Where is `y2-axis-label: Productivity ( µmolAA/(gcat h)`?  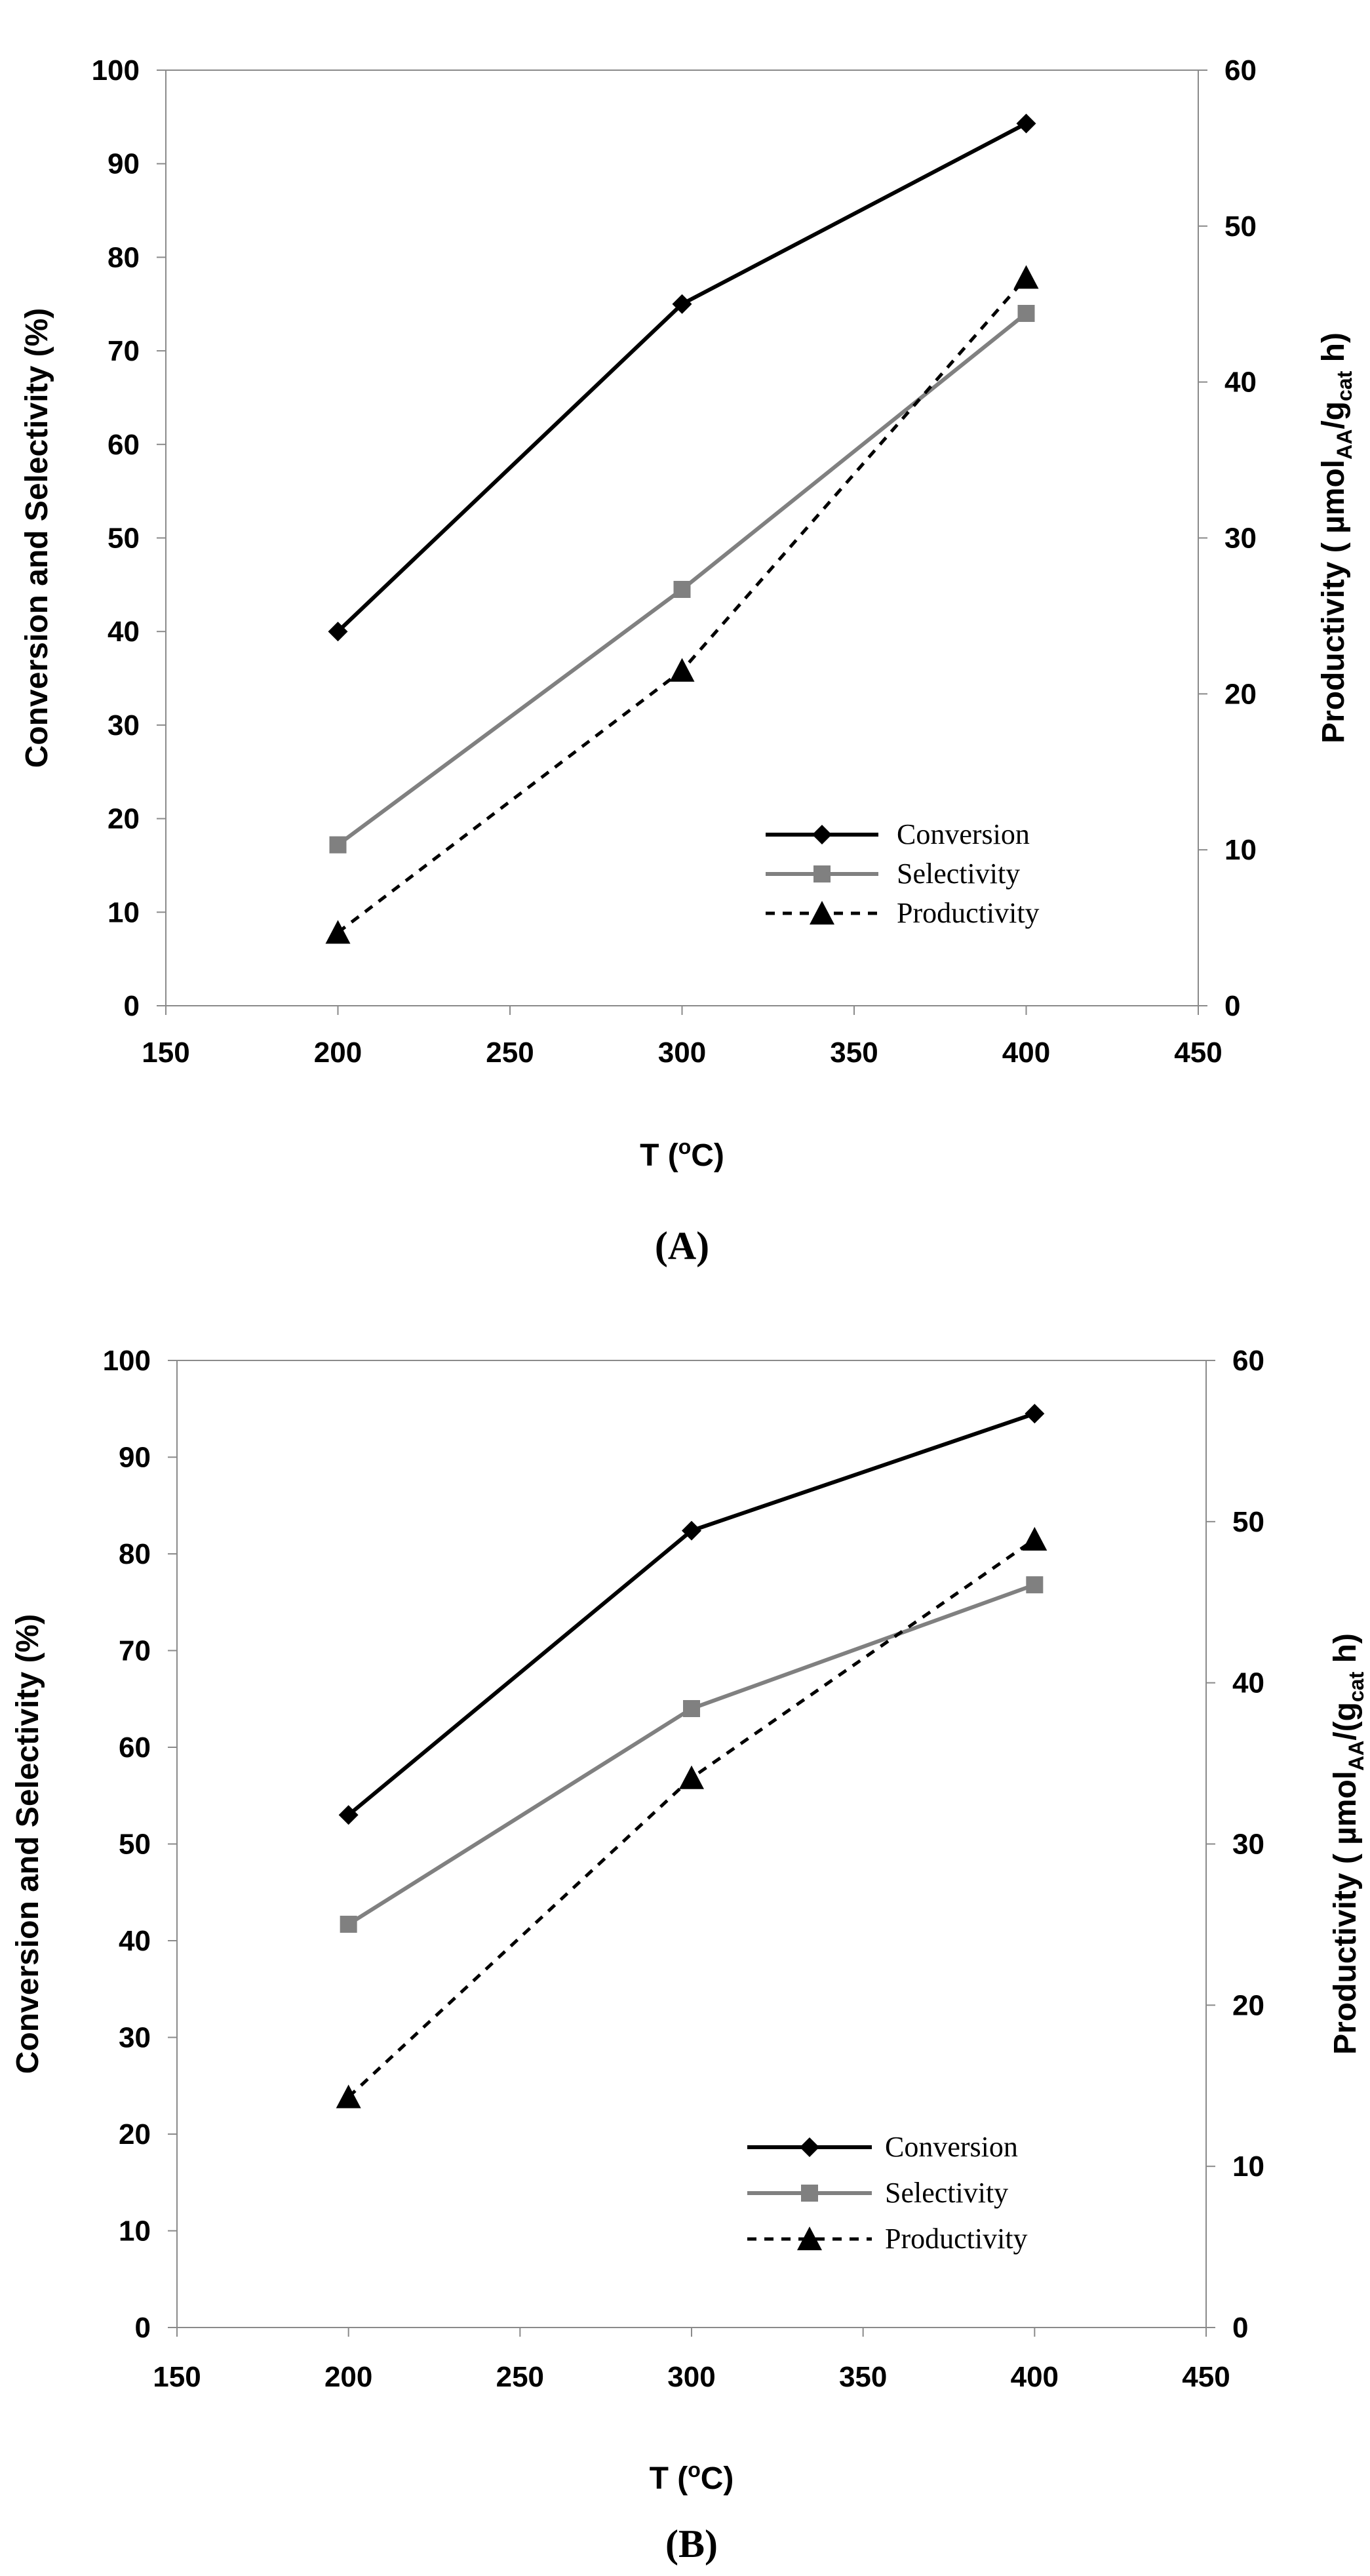
y2-axis-label: Productivity ( µmolAA/(gcat h) is located at coordinates (1348, 1844).